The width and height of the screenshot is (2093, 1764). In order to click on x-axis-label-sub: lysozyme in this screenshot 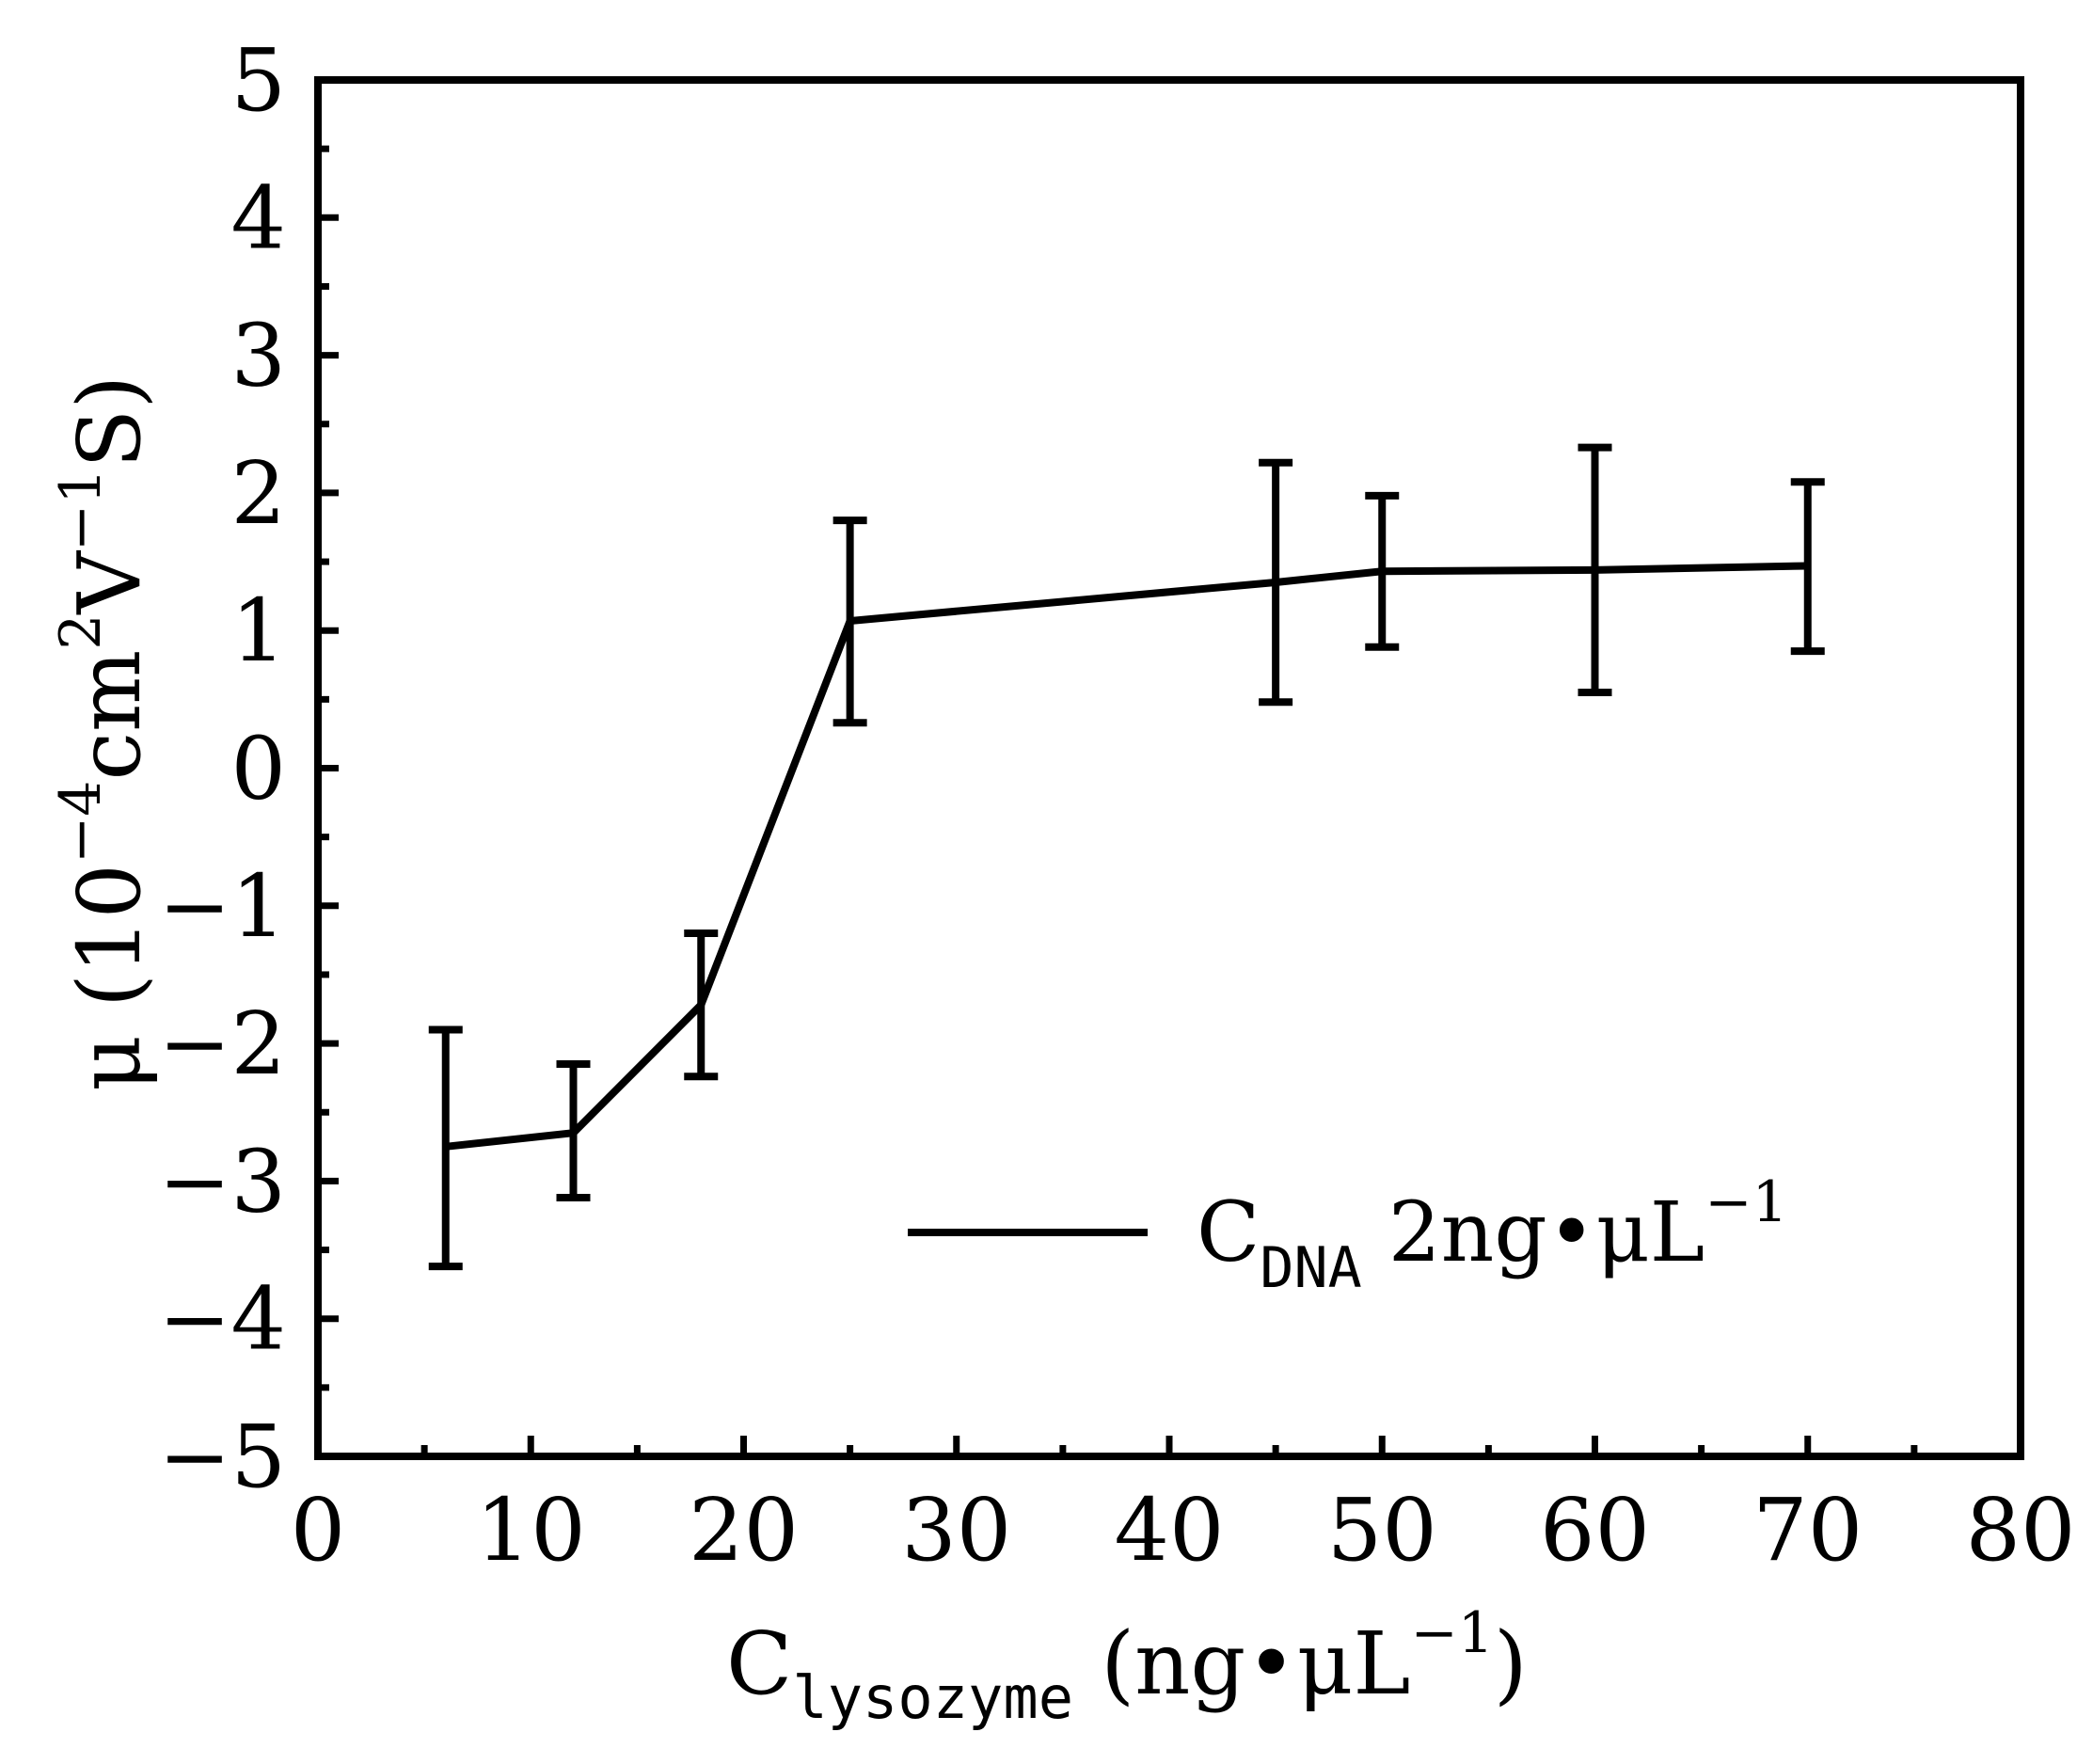, I will do `click(932, 1697)`.